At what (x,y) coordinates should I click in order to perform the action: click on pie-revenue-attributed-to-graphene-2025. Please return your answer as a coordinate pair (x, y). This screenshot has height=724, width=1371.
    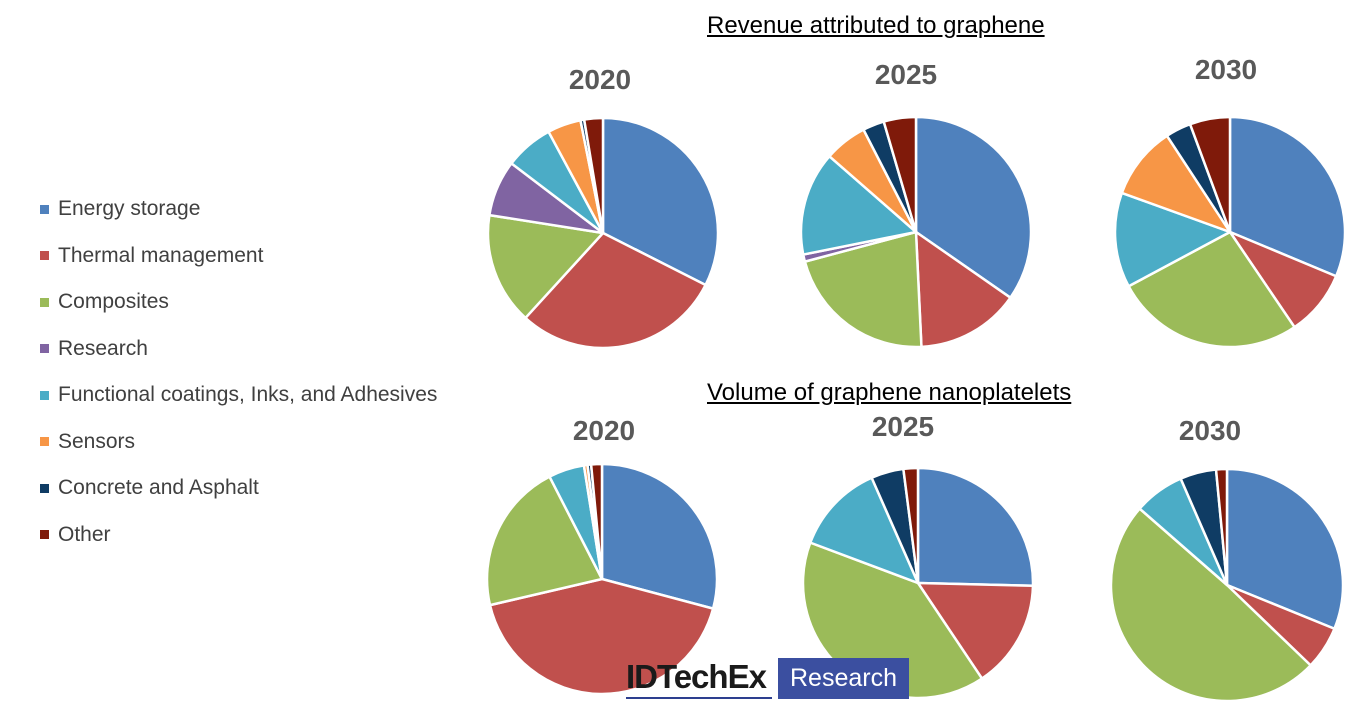
    Looking at the image, I should click on (916, 232).